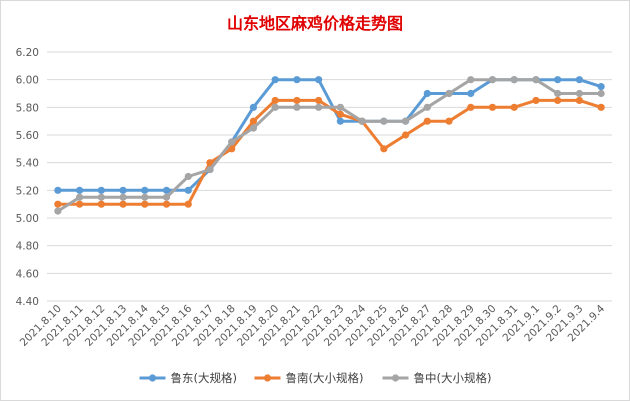 This screenshot has width=630, height=401. Describe the element at coordinates (27, 136) in the screenshot. I see `y-tick-label: 5.60` at that location.